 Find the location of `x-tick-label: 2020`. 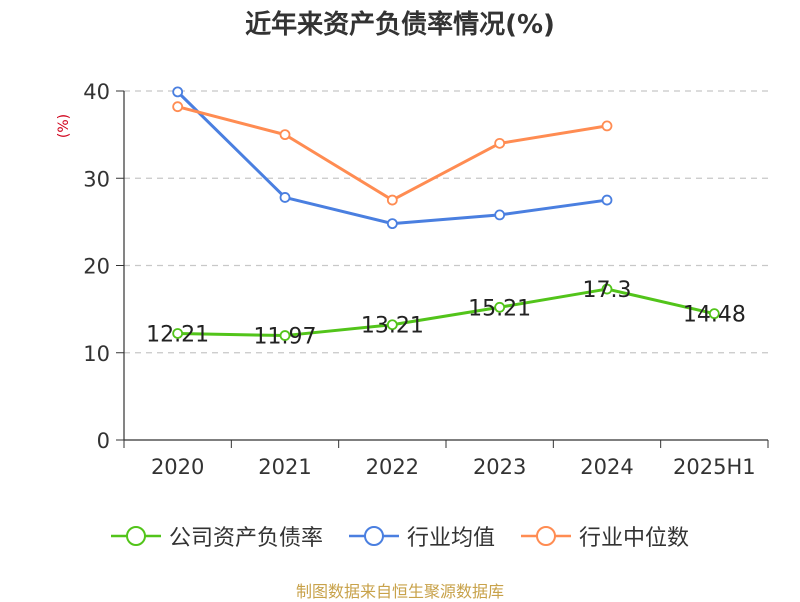

x-tick-label: 2020 is located at coordinates (177, 467).